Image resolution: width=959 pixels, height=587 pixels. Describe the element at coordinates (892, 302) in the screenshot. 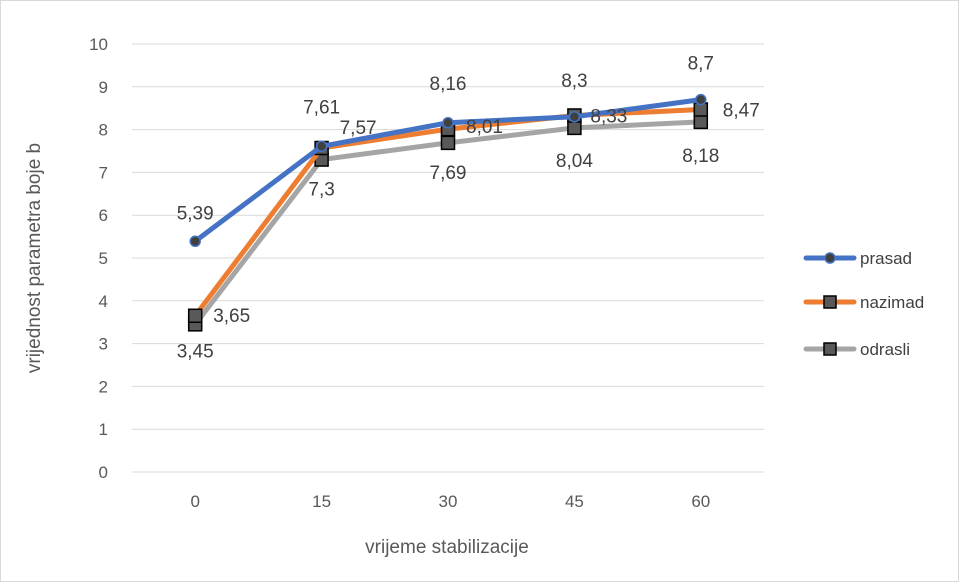

I see `legend-label: nazimad` at that location.